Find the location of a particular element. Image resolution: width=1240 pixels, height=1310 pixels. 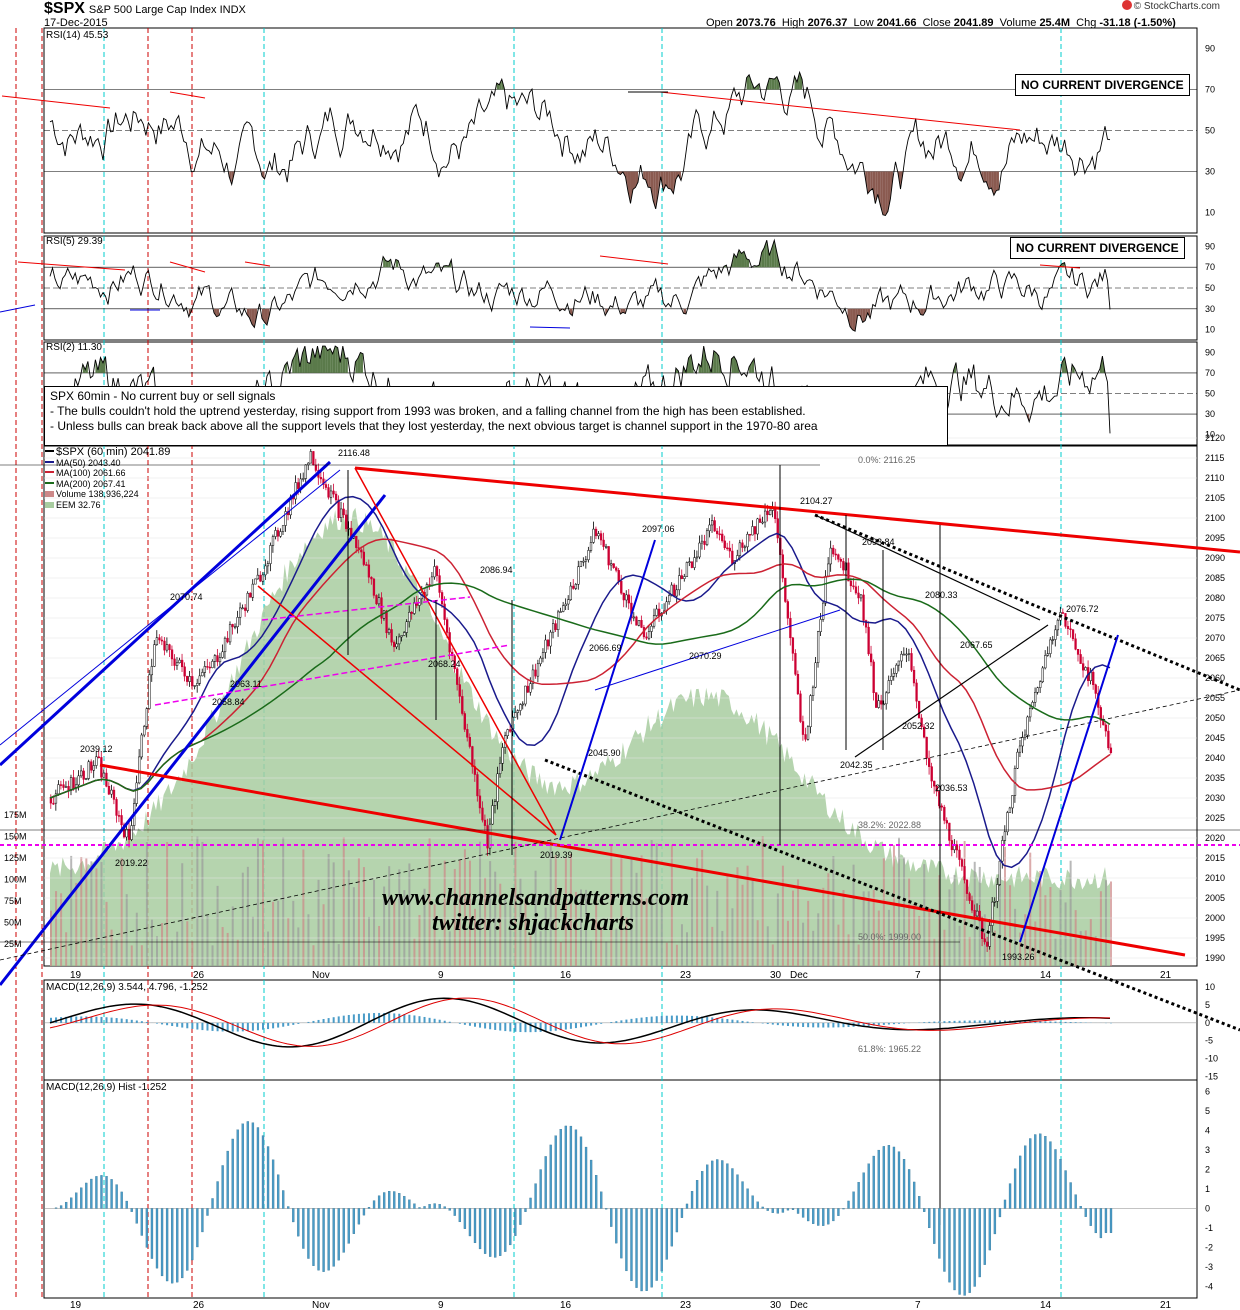

rsi-tick-label: 10 is located at coordinates (1210, 330).